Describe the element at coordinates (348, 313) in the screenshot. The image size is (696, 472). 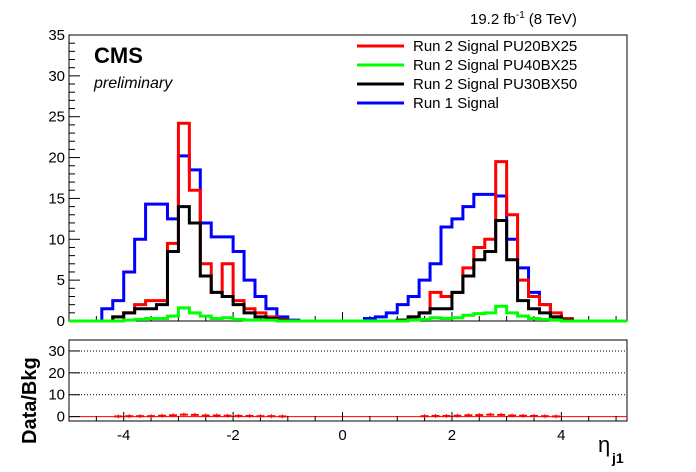
I see `series-line-pu40bx25` at that location.